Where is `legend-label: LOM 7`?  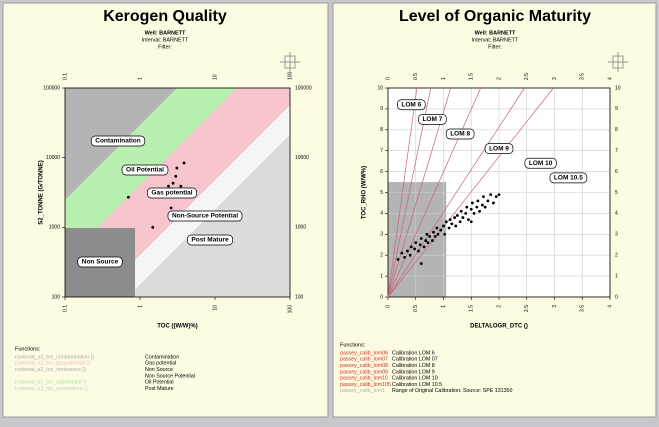
legend-label: LOM 7 is located at coordinates (432, 119).